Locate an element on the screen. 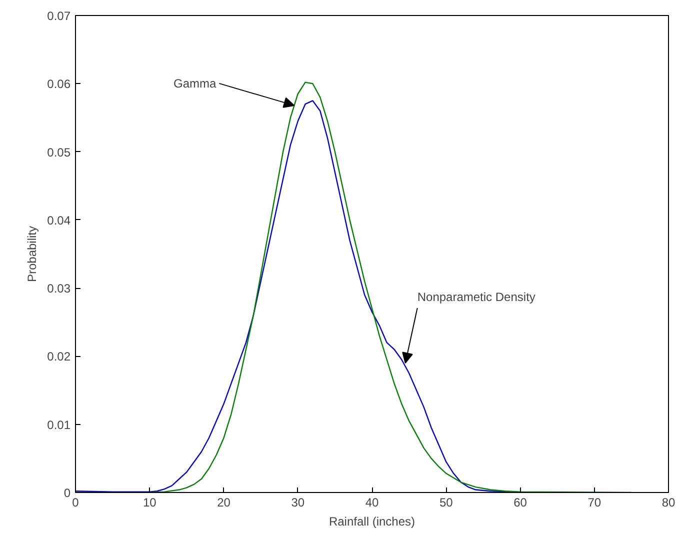  y-tick-label: 0 is located at coordinates (67, 493).